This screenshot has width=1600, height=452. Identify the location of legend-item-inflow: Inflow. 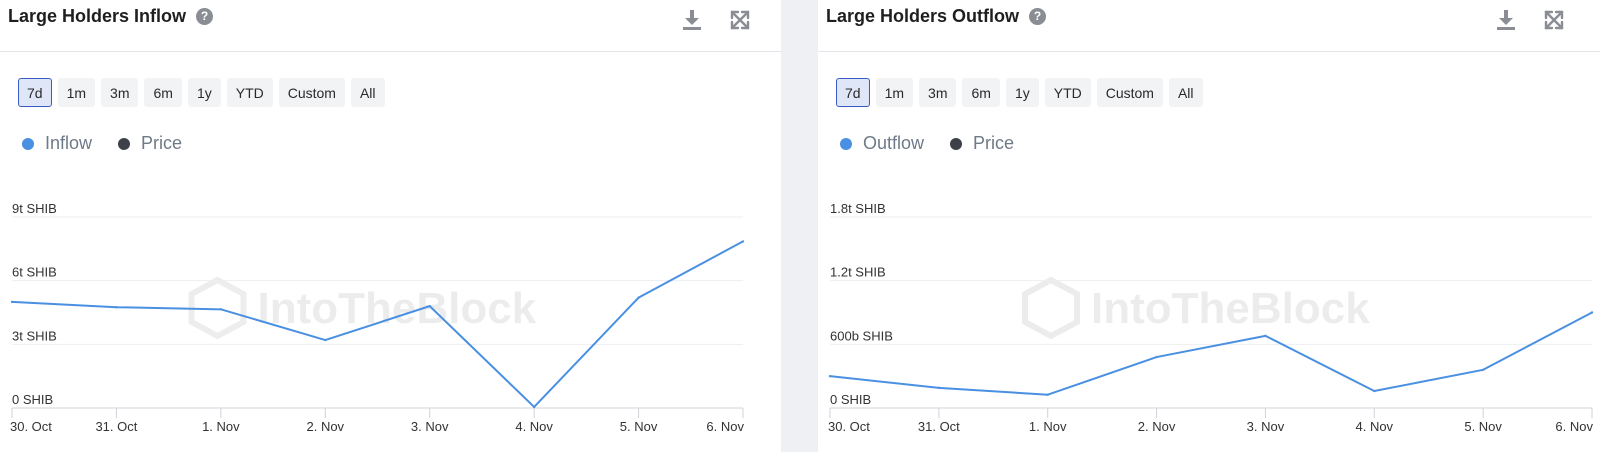
(57, 143).